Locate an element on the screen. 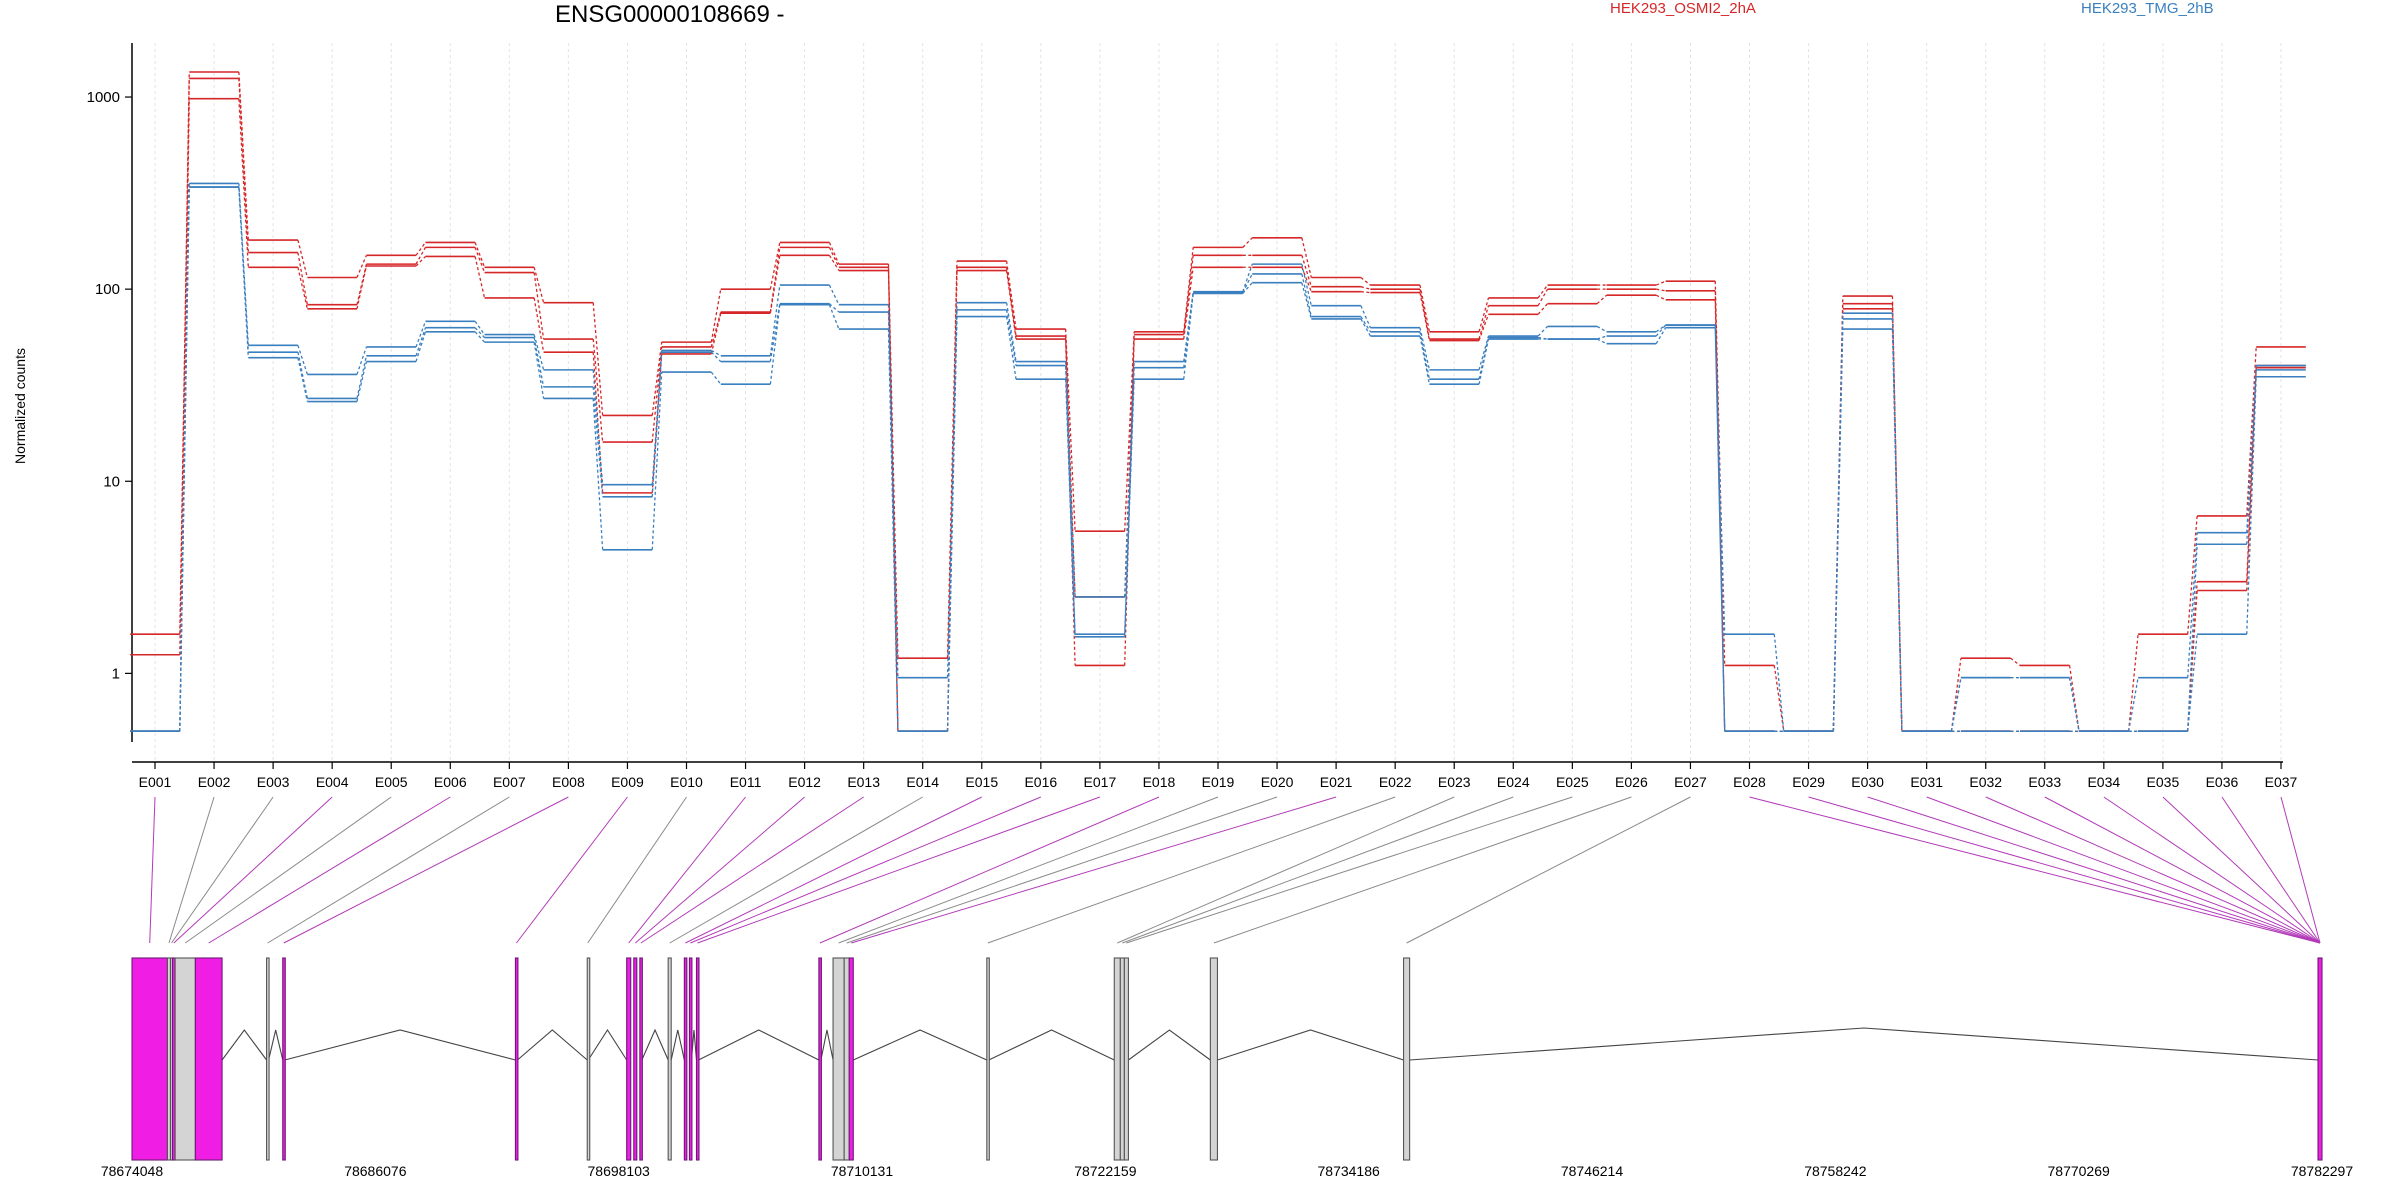 This screenshot has height=1200, width=2400. coordinate-label: 78770269 is located at coordinates (2079, 1171).